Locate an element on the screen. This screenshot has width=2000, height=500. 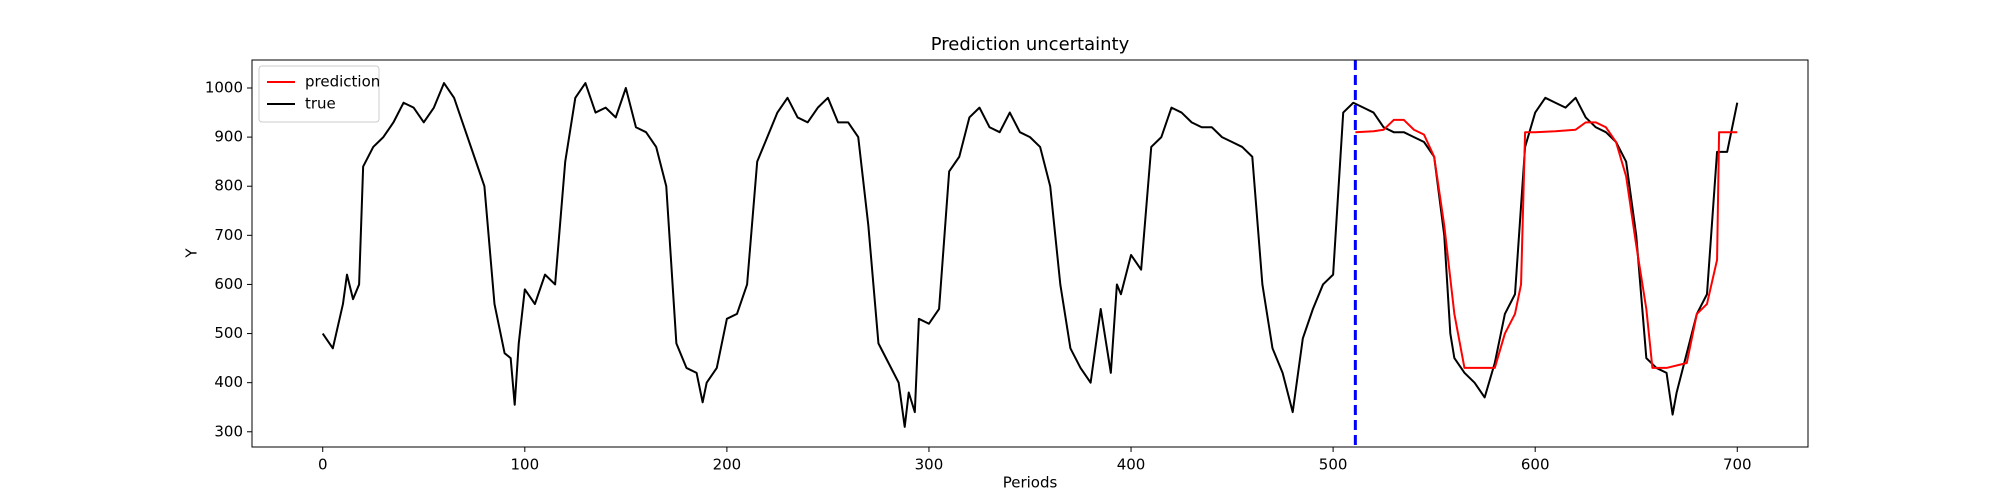
legend-box is located at coordinates (319, 94).